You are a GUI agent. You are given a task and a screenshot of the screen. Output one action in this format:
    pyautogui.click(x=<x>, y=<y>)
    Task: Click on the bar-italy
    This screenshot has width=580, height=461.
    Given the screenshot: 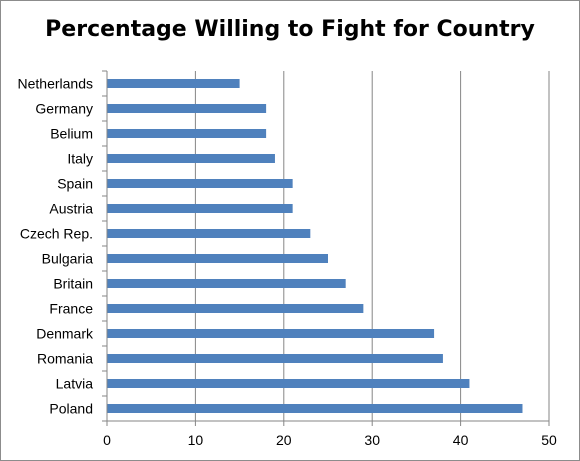 What is the action you would take?
    pyautogui.click(x=191, y=158)
    